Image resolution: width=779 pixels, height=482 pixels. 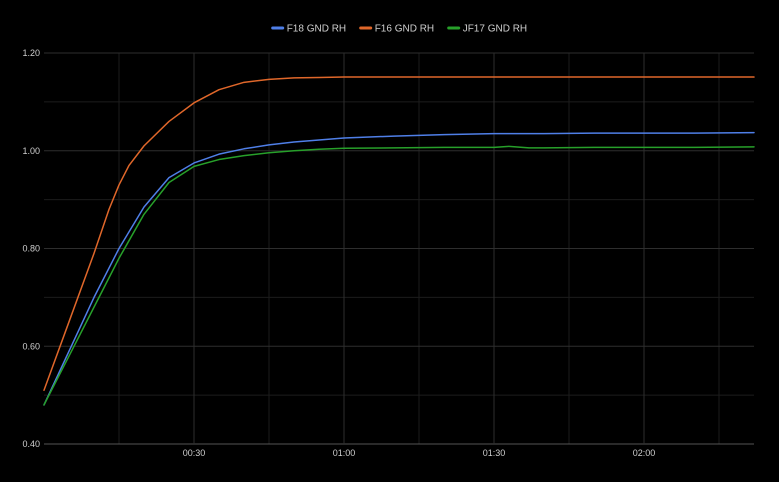 I want to click on legend-label: JF17 GND RH, so click(x=495, y=29).